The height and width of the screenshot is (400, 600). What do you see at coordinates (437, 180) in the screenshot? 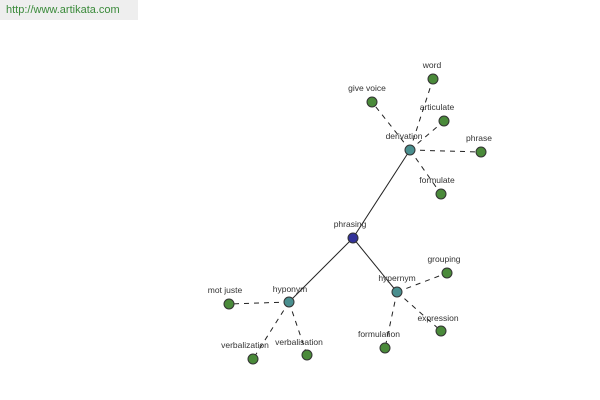
I see `node-label: formulate` at bounding box center [437, 180].